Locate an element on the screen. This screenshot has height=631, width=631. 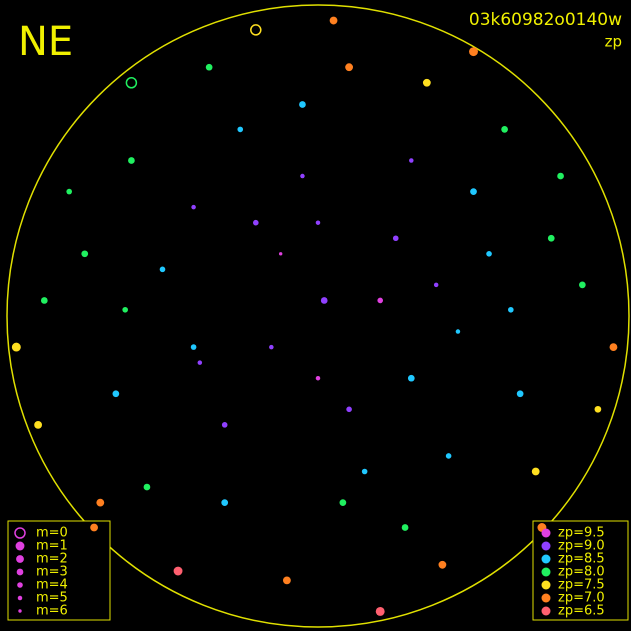
color-legend-label: zp=7.0 is located at coordinates (581, 598).